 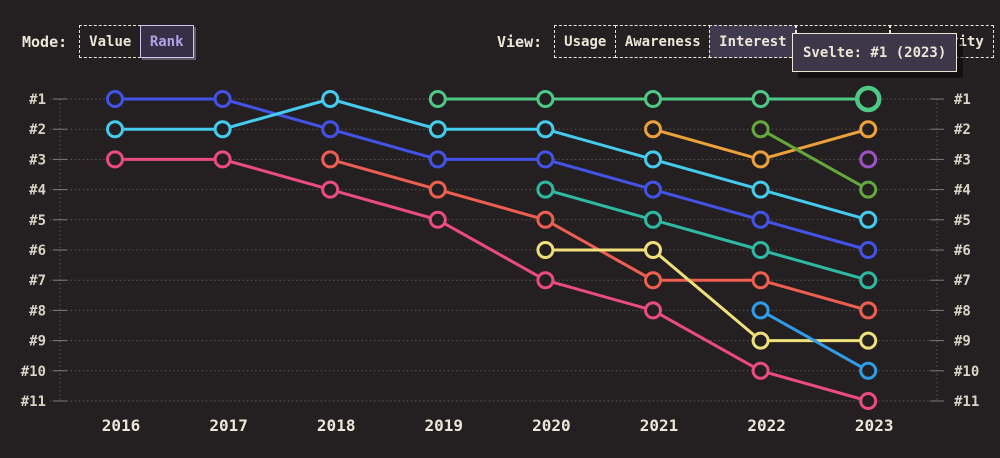 I want to click on data-point-teal-2021, so click(x=653, y=219).